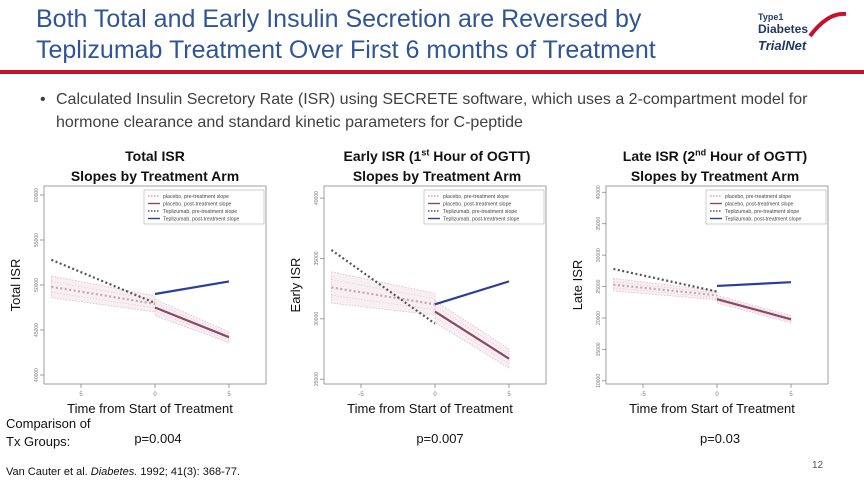 The height and width of the screenshot is (488, 864). Describe the element at coordinates (432, 72) in the screenshot. I see `title-rule` at that location.